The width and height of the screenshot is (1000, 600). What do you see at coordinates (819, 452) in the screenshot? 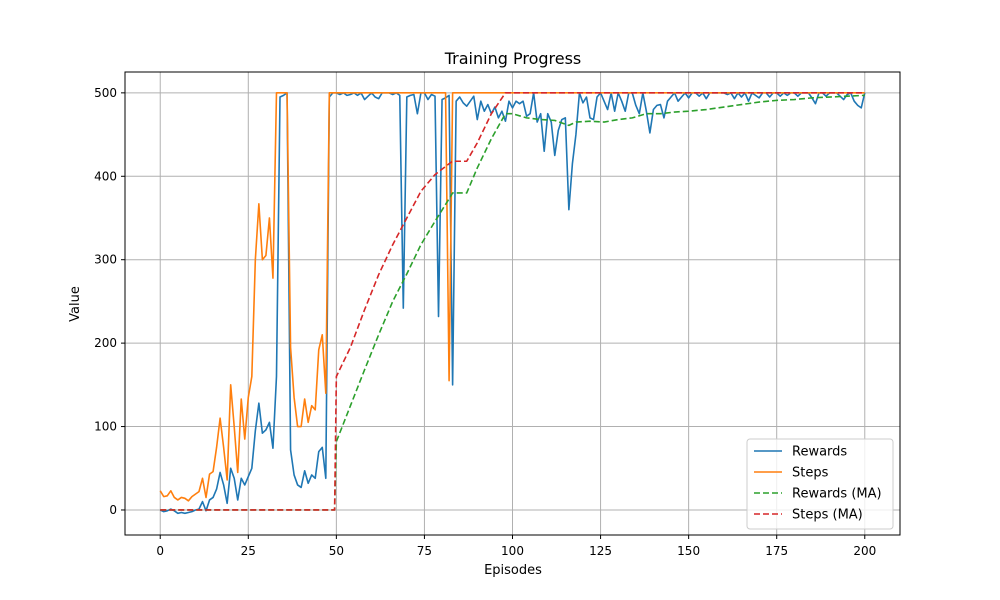
I see `legend-label-rewards: Rewards` at bounding box center [819, 452].